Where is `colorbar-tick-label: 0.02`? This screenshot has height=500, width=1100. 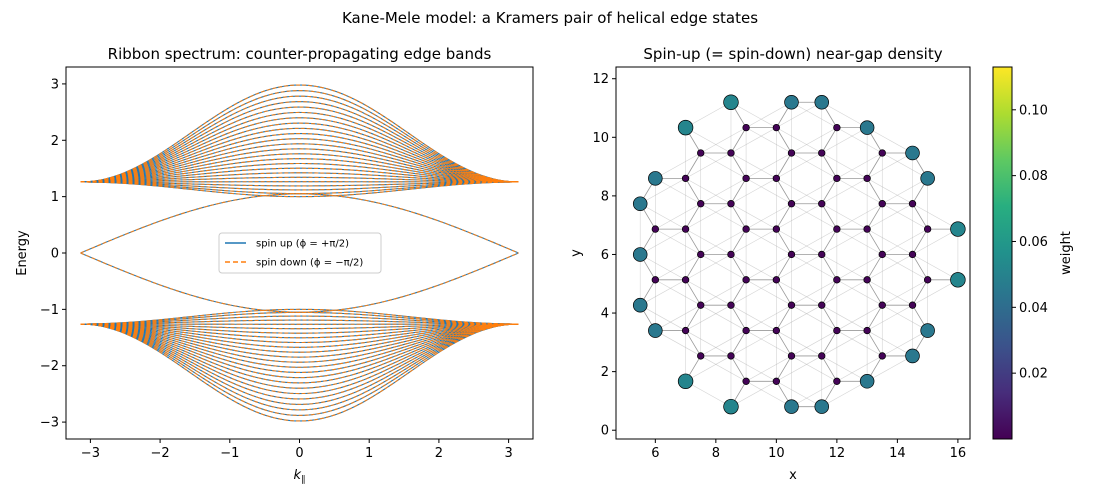
colorbar-tick-label: 0.02 is located at coordinates (1033, 374).